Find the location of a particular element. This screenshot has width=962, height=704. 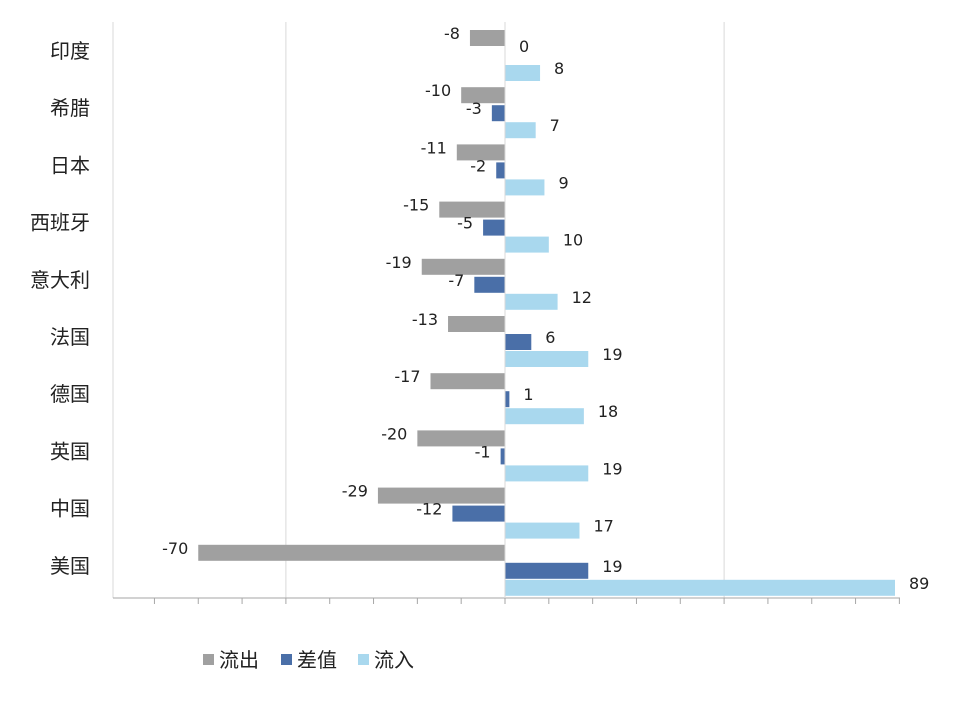

data-label: -3 is located at coordinates (474, 108).